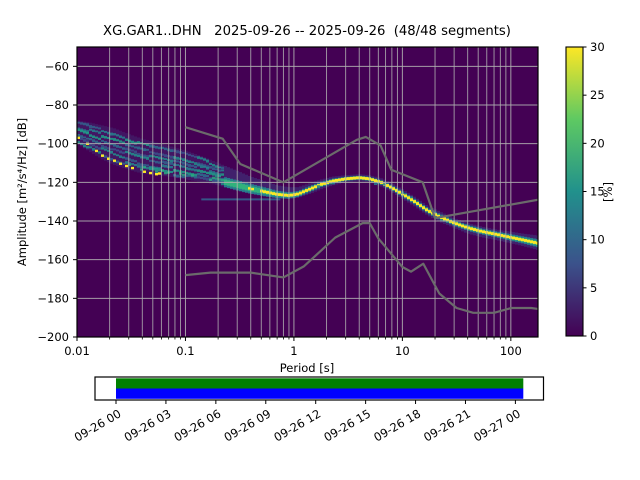 Image resolution: width=640 pixels, height=480 pixels. I want to click on timeline-tick-label: 09-26 15, so click(347, 425).